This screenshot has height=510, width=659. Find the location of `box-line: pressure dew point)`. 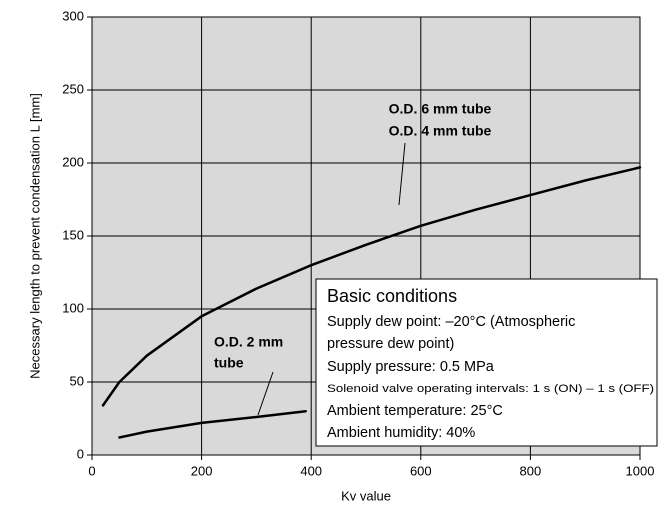

box-line: pressure dew point) is located at coordinates (390, 344).